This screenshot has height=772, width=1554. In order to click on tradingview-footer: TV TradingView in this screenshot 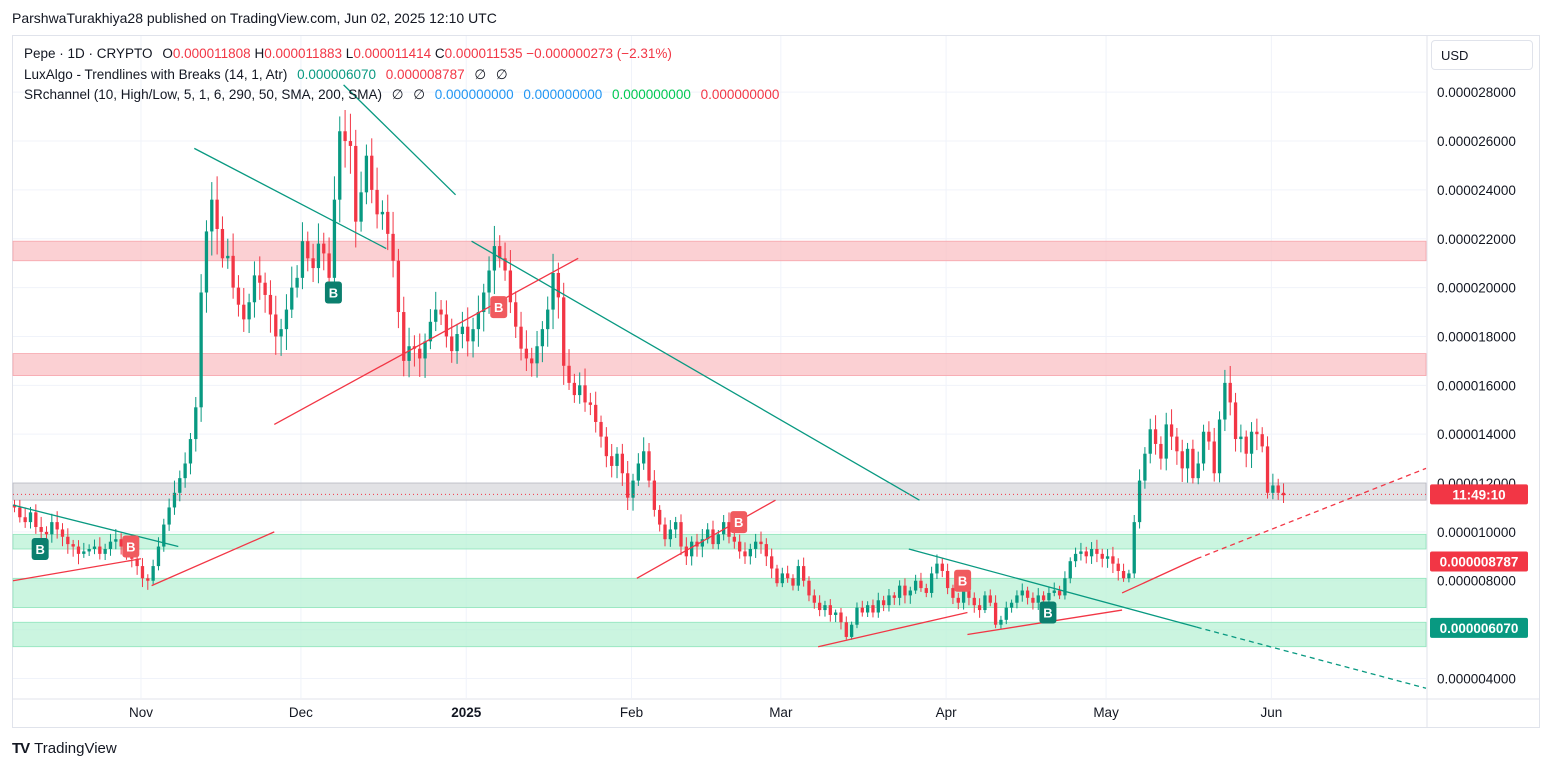, I will do `click(64, 748)`.